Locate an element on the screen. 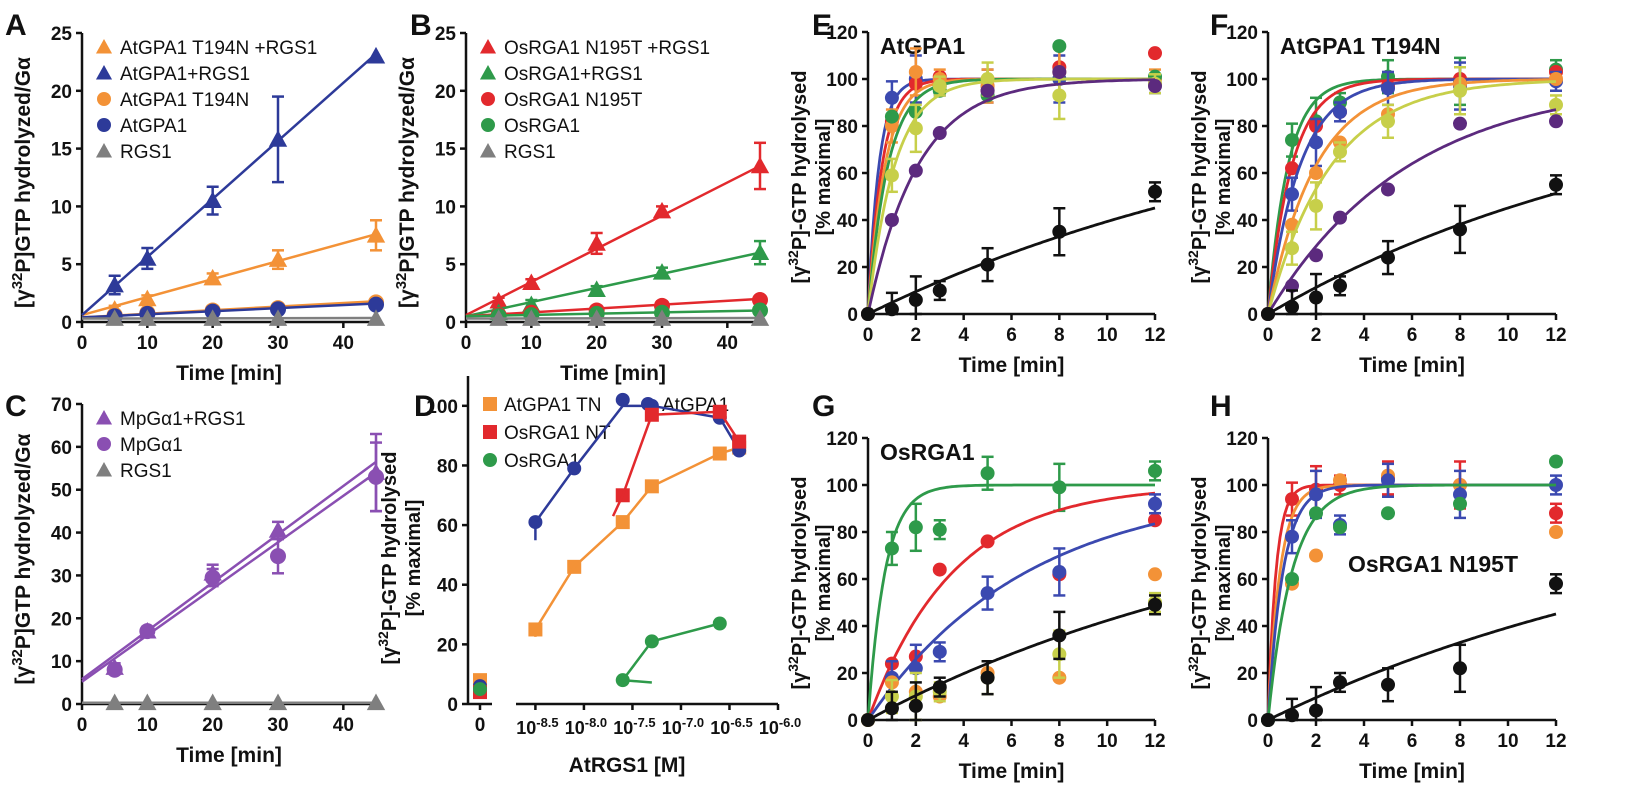 The height and width of the screenshot is (800, 1634). x-tick-label: 6 is located at coordinates (1011, 741).